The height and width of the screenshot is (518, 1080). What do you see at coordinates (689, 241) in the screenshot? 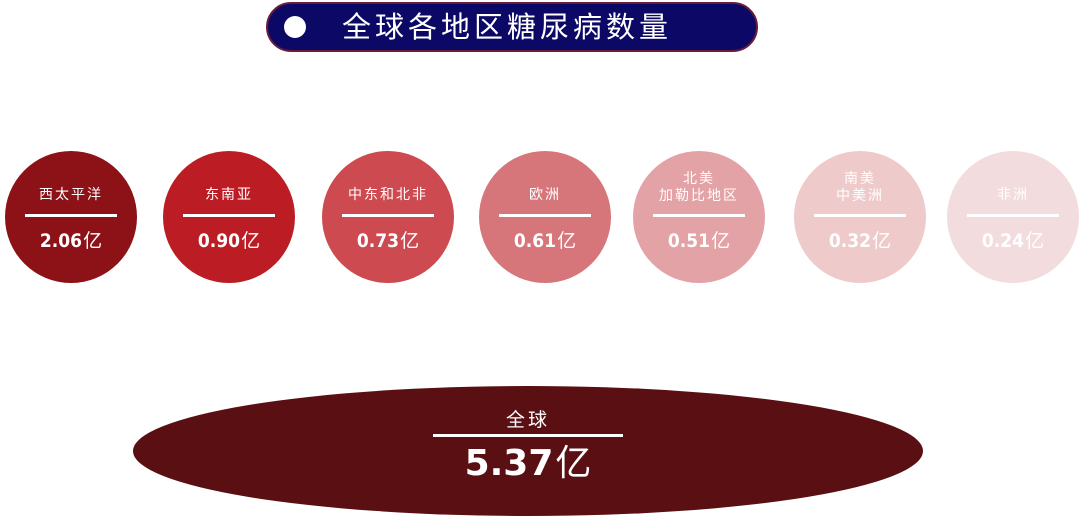
I see `region-value-number: 0.51` at bounding box center [689, 241].